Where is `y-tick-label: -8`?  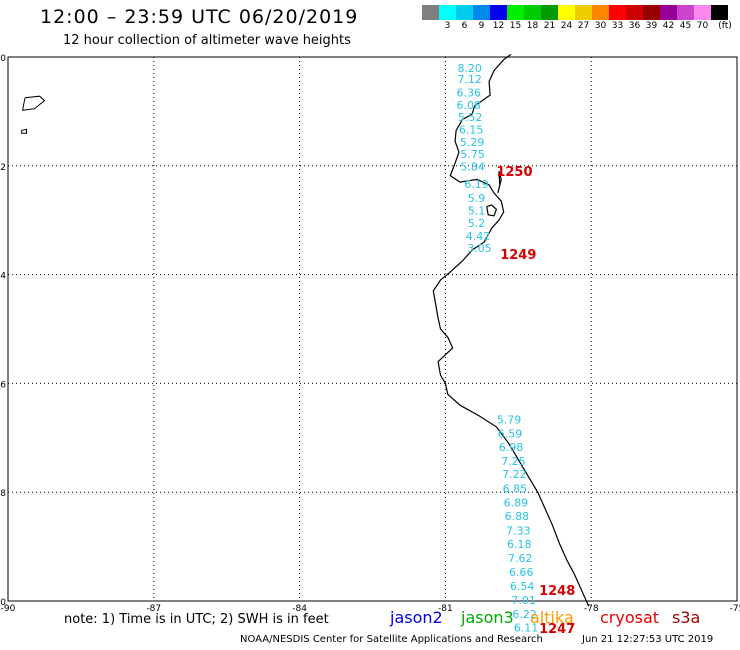 y-tick-label: -8 is located at coordinates (3, 494).